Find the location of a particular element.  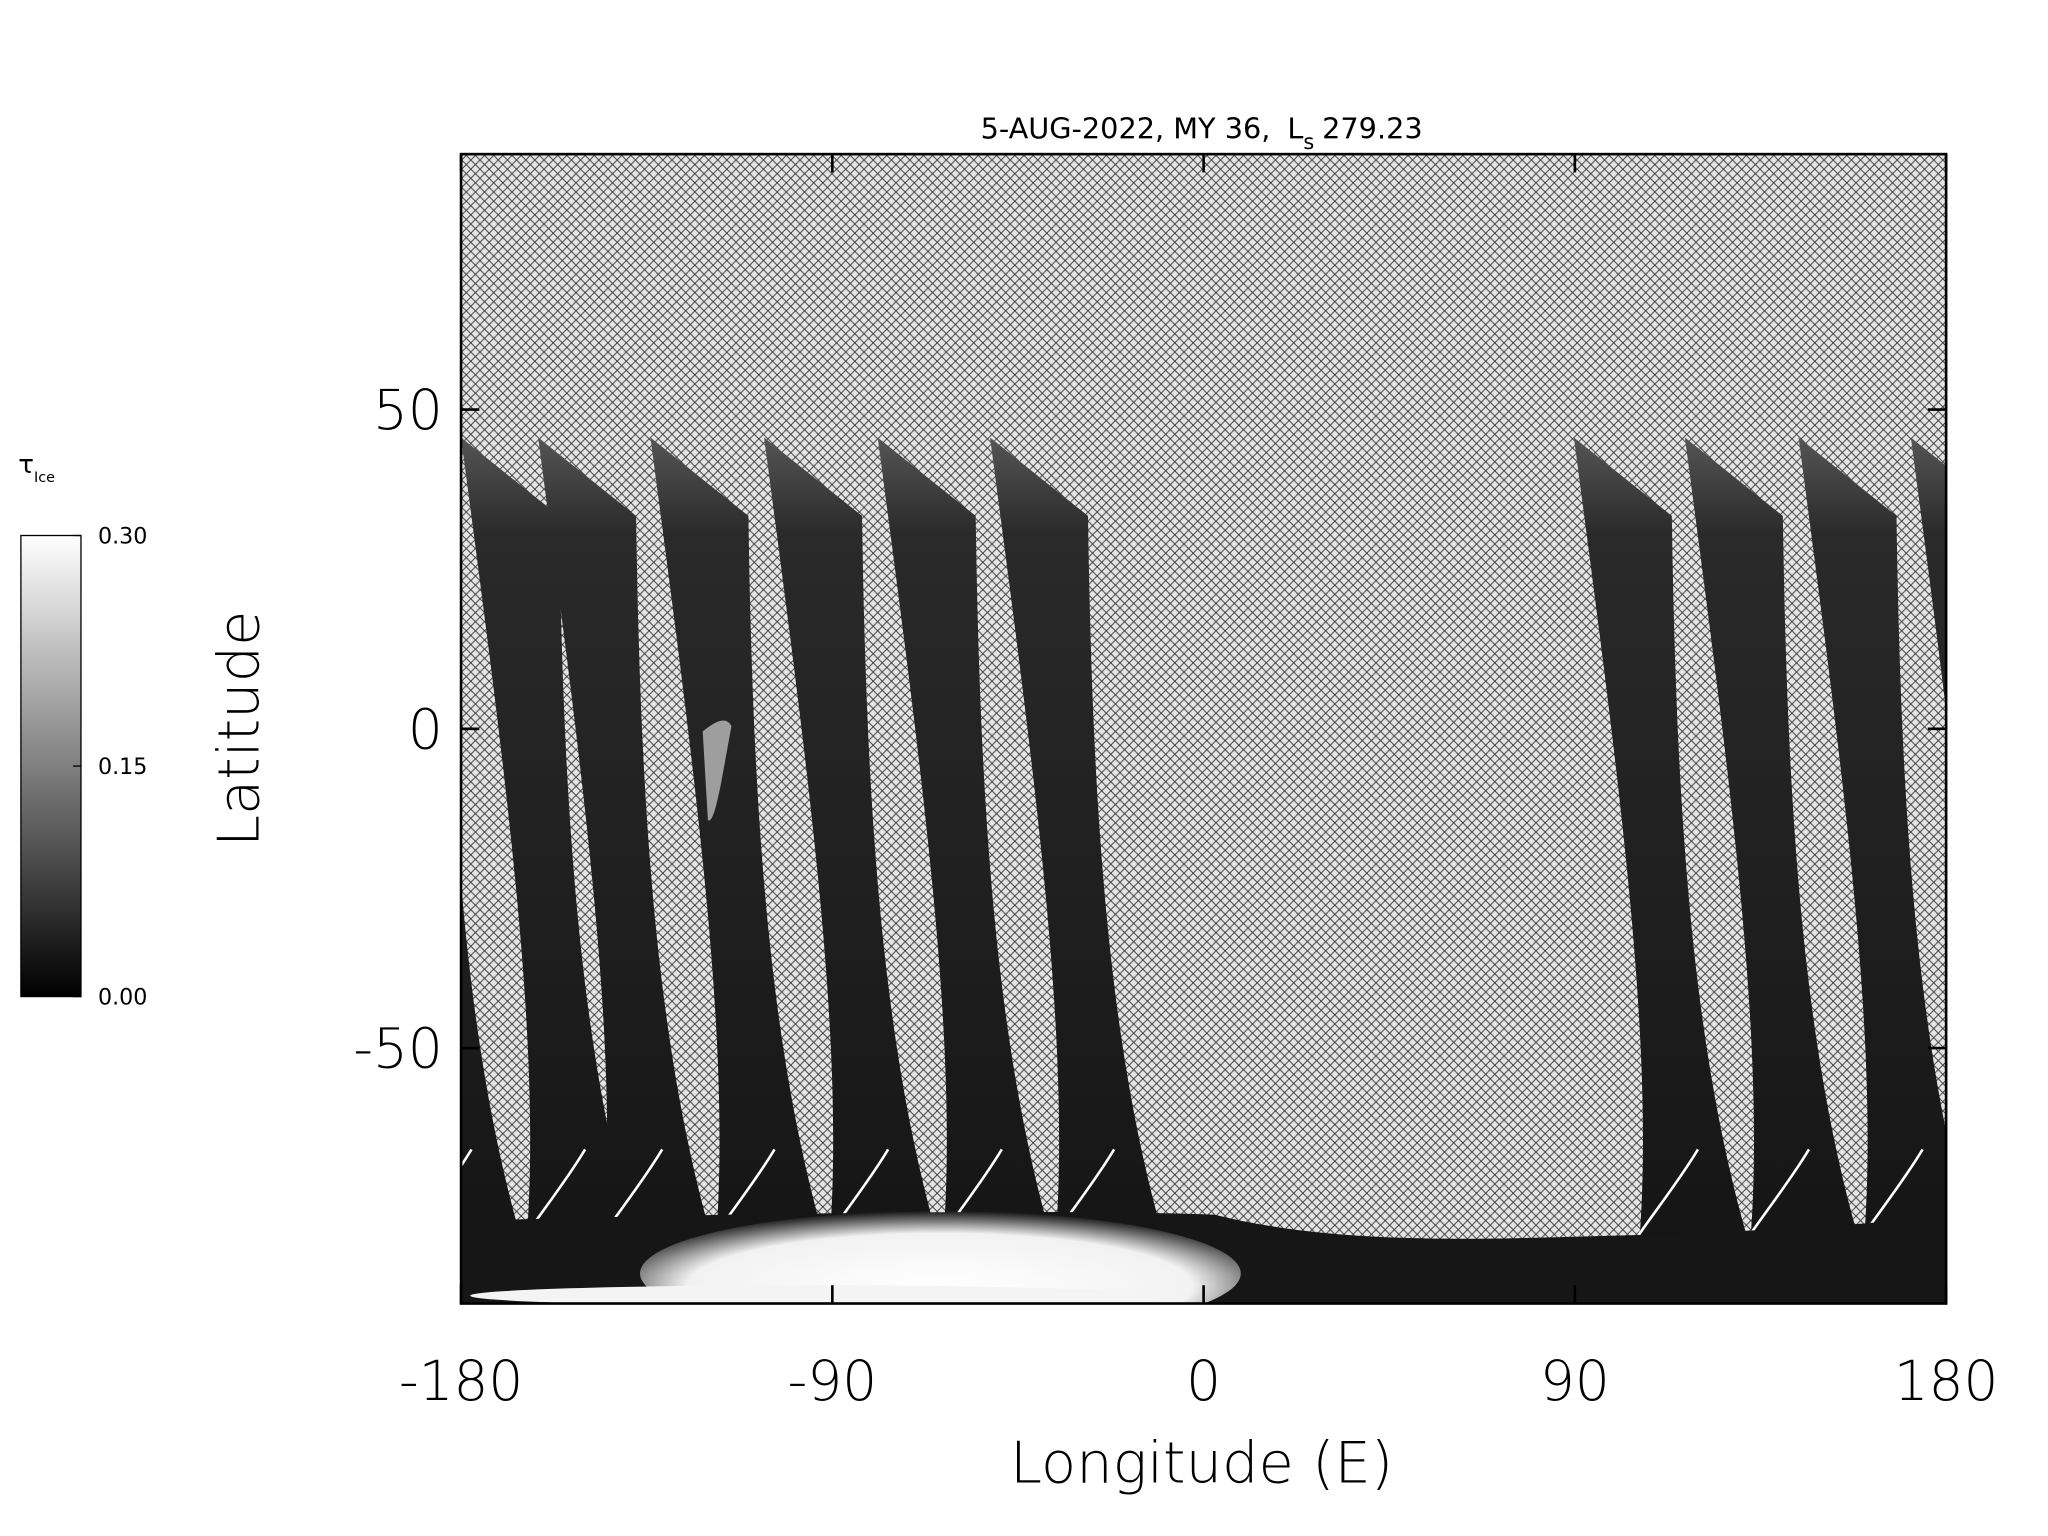

x-tick-label: -90 is located at coordinates (833, 1381).